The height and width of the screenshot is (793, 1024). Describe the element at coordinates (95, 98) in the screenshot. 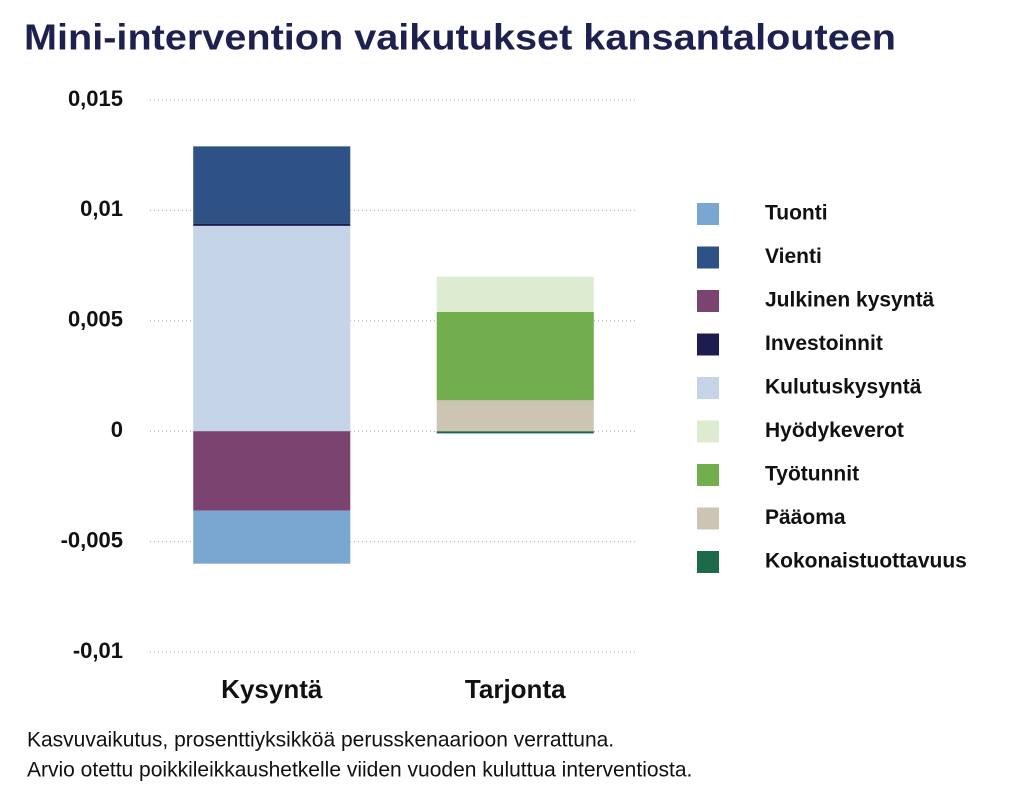

I see `y-tick-label: 0,015` at that location.